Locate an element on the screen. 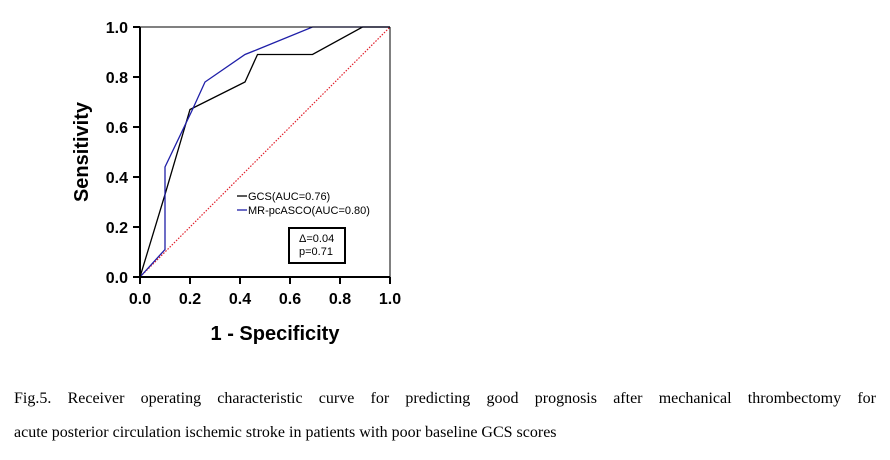  legend-entry: GCS(AUC=0.76) is located at coordinates (289, 197).